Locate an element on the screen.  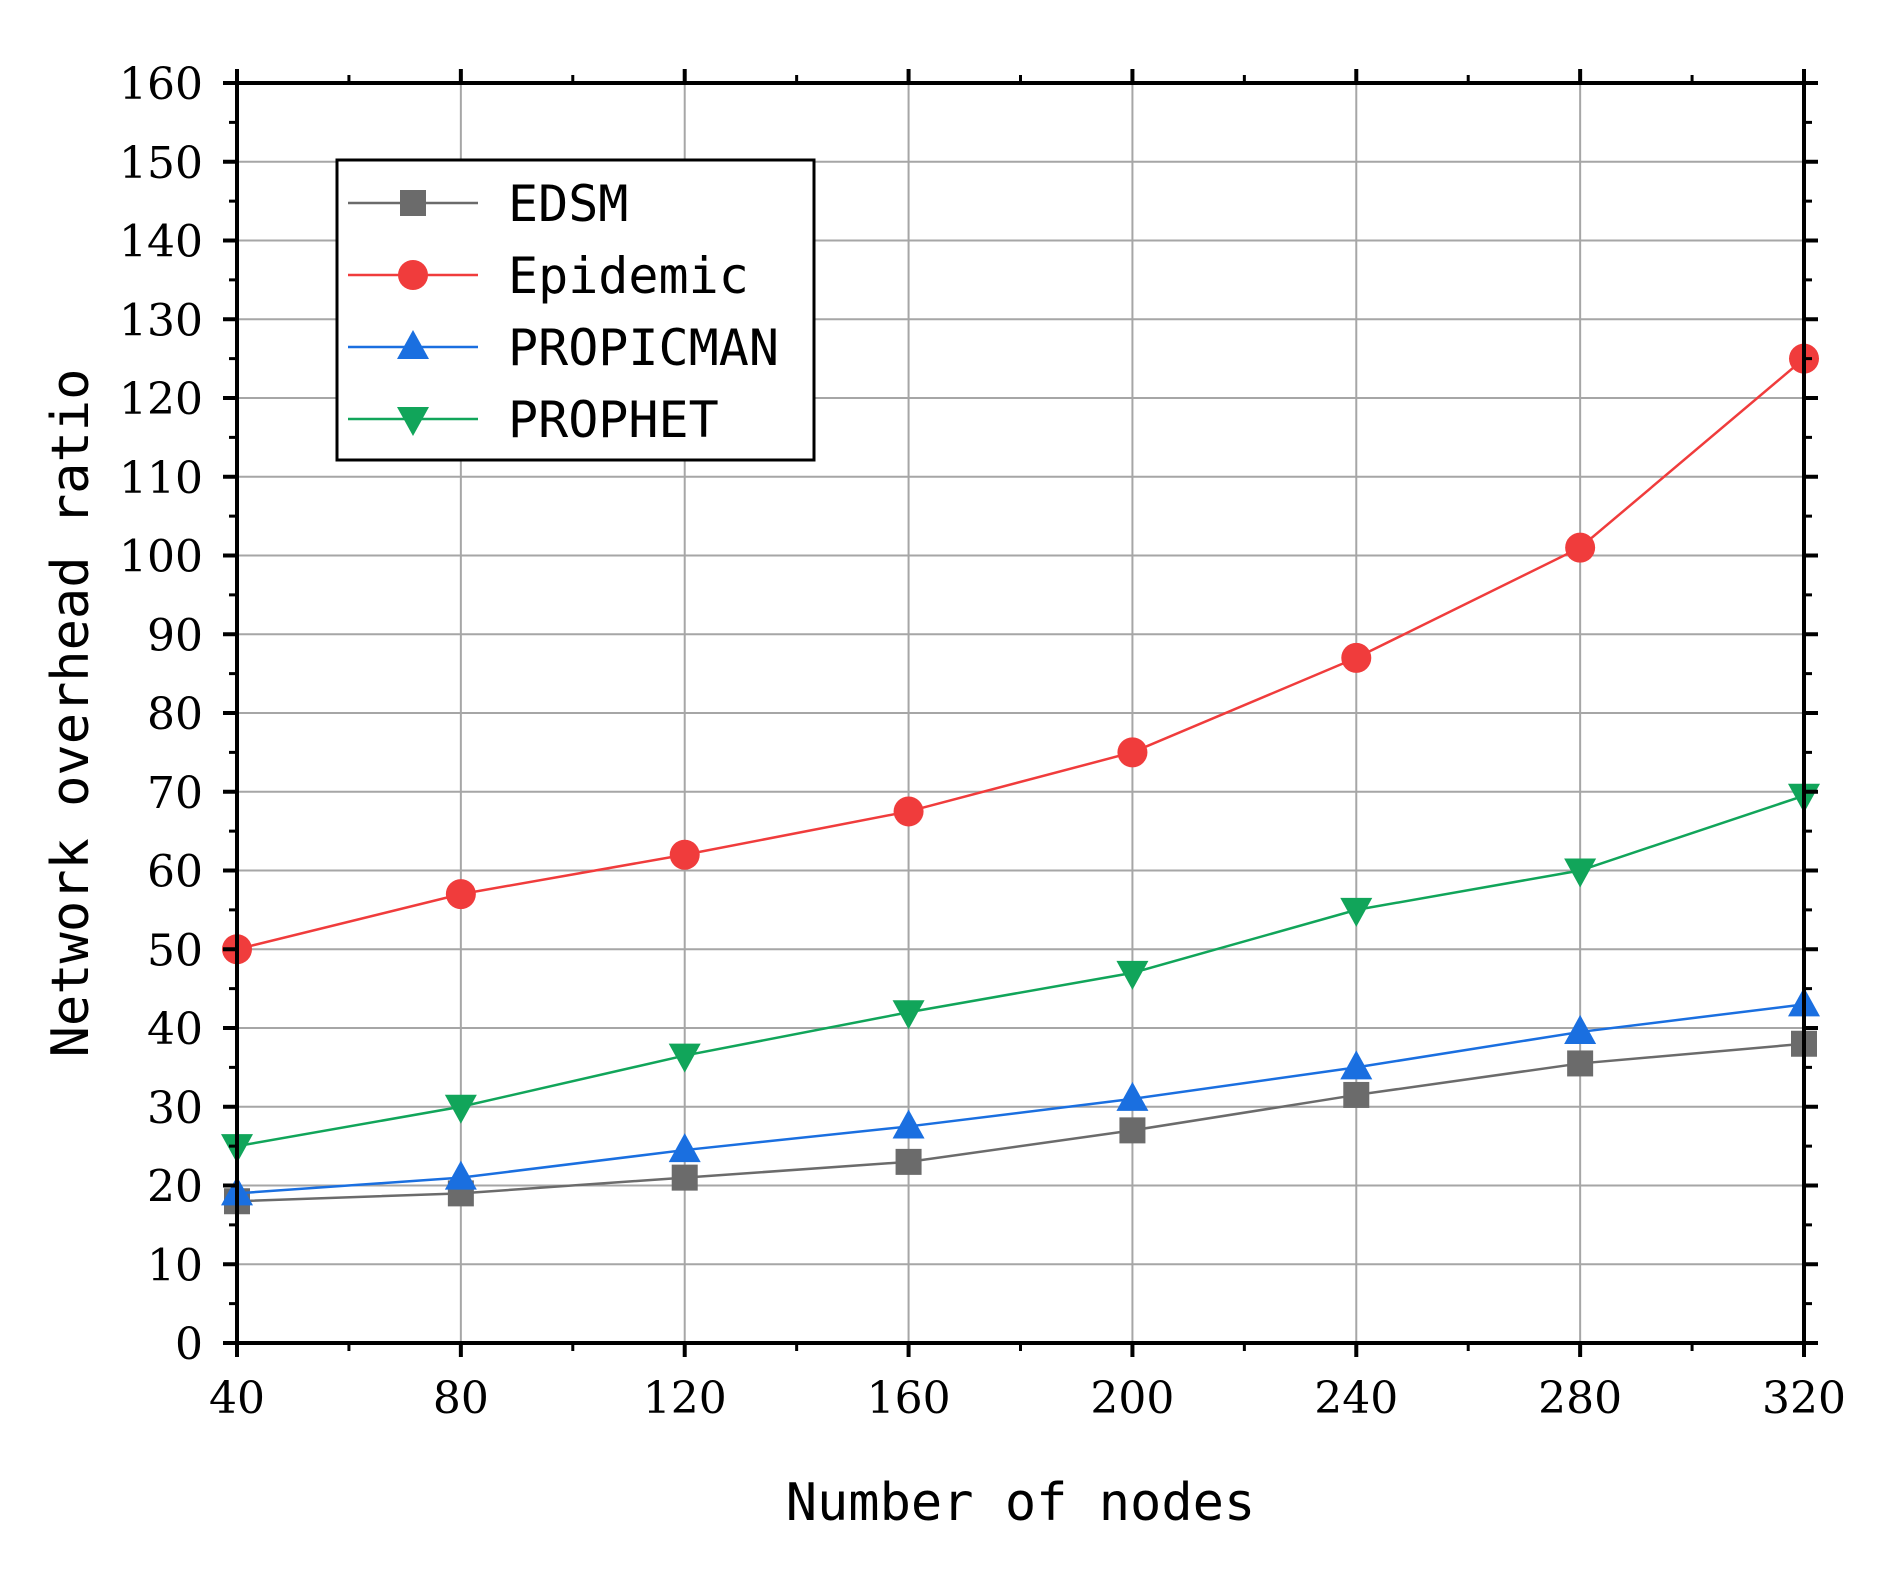
legend-label-edsm: EDSM is located at coordinates (568, 204).